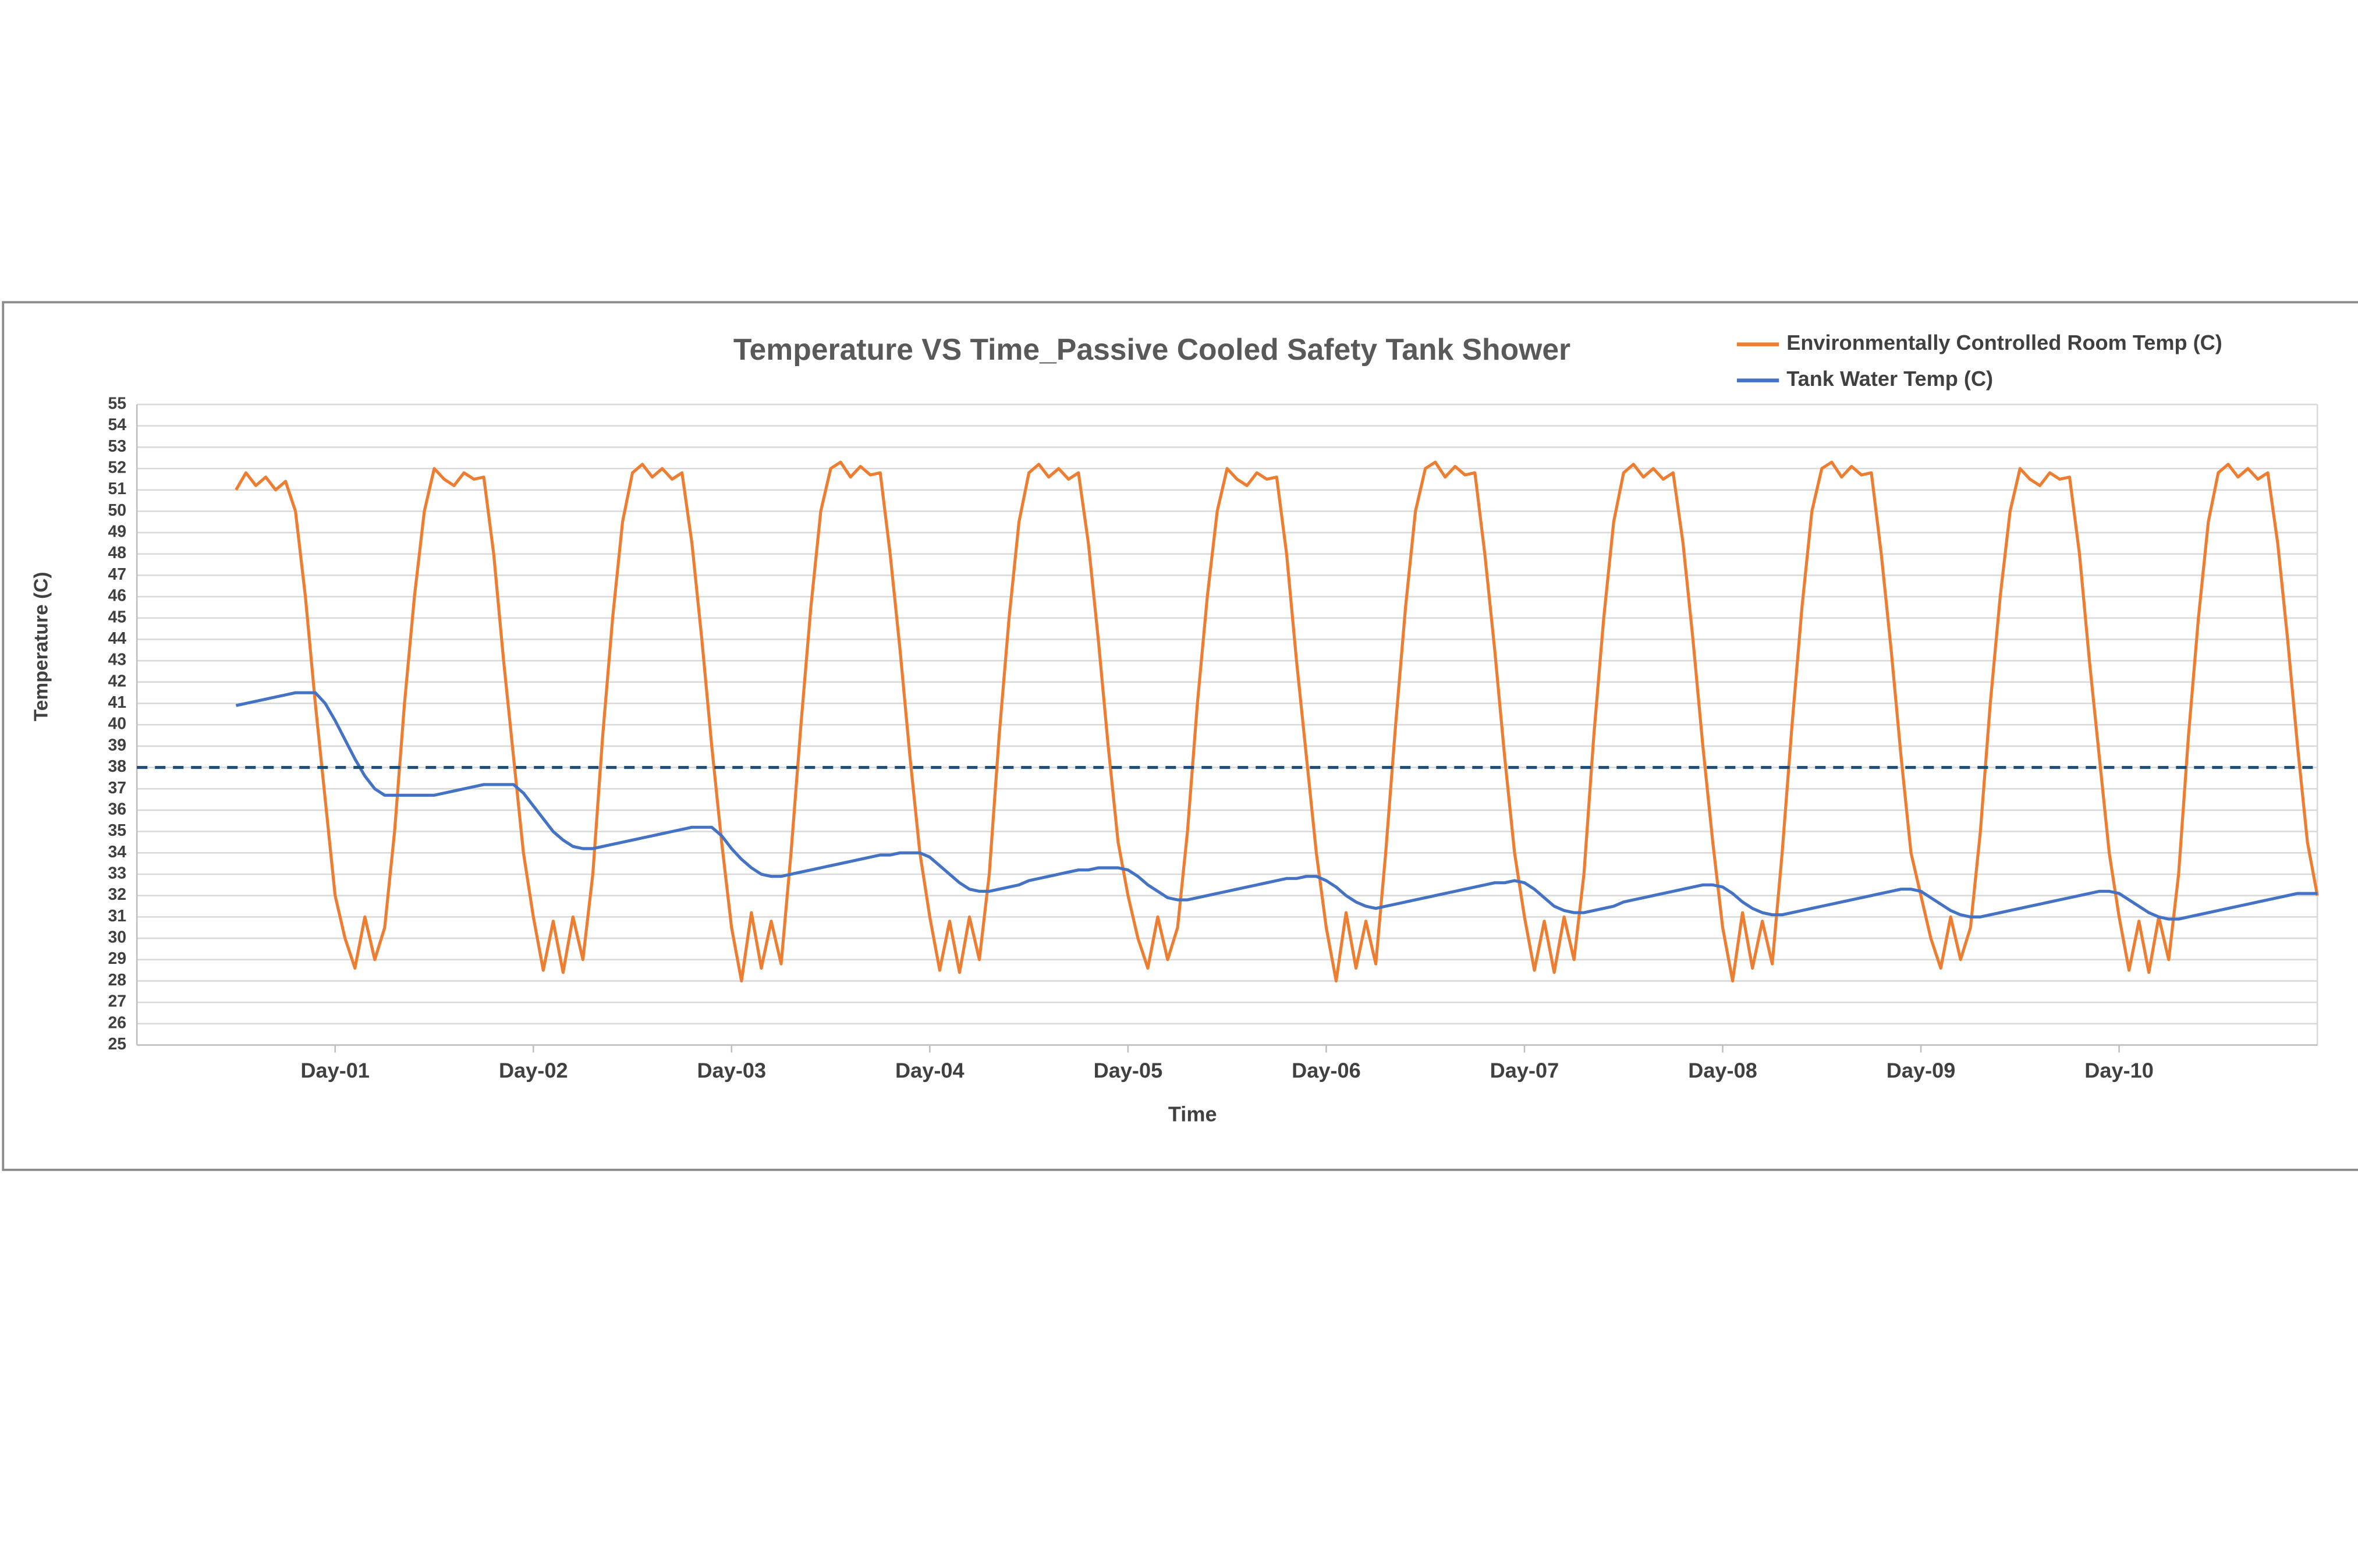 The height and width of the screenshot is (1568, 2358). I want to click on x-tick-label: Day-04, so click(930, 1071).